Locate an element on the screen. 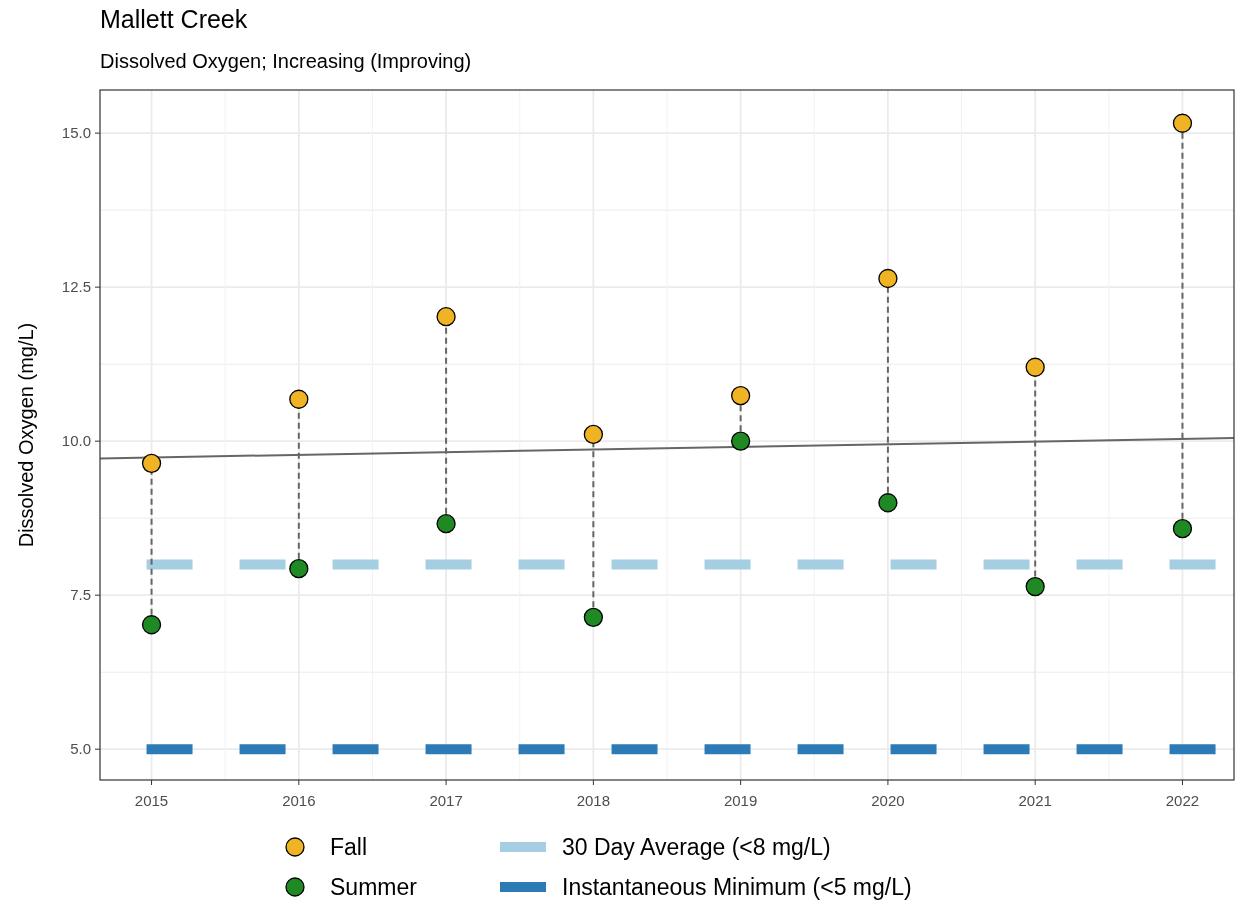  y-tick-label: 12.5 is located at coordinates (76, 287).